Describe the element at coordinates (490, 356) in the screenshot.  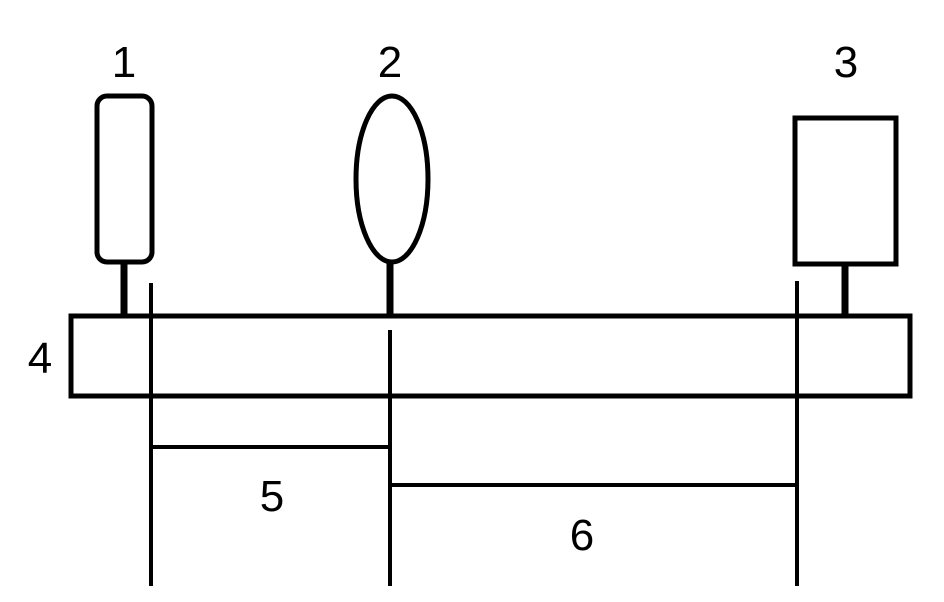
I see `base-bar` at that location.